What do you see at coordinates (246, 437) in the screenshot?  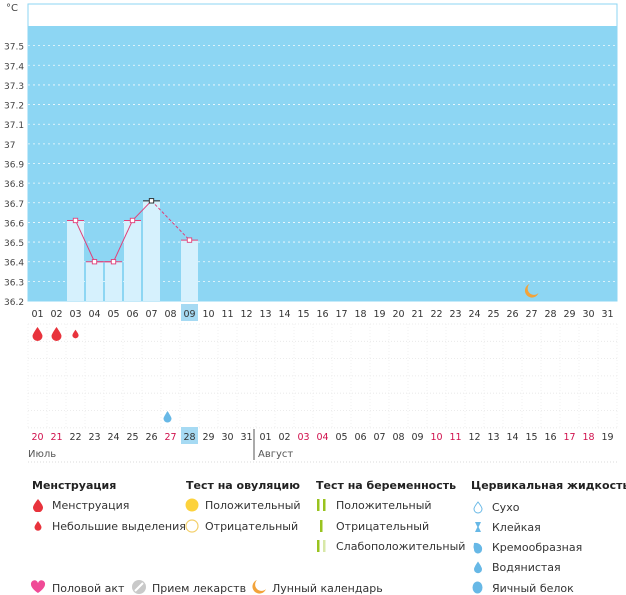 I see `calendar-date-label: 31` at bounding box center [246, 437].